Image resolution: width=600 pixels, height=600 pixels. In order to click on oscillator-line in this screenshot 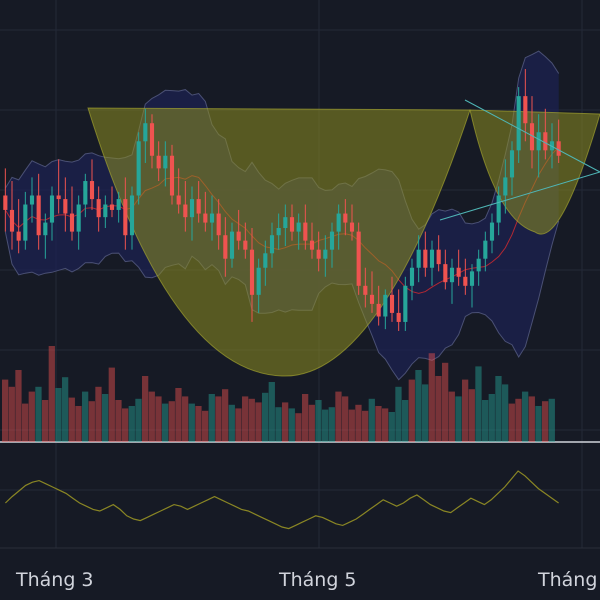, I will do `click(281, 500)`.